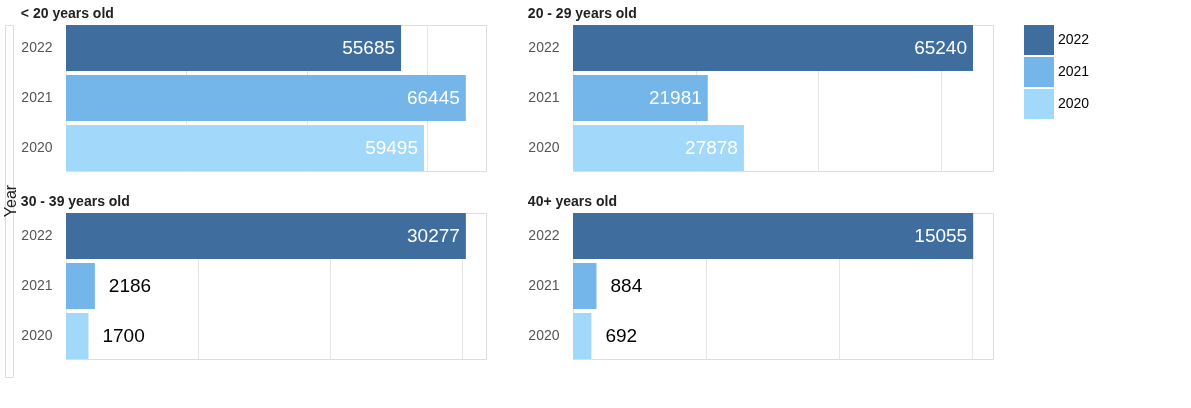  Describe the element at coordinates (1074, 103) in the screenshot. I see `legend-label: 2020` at that location.